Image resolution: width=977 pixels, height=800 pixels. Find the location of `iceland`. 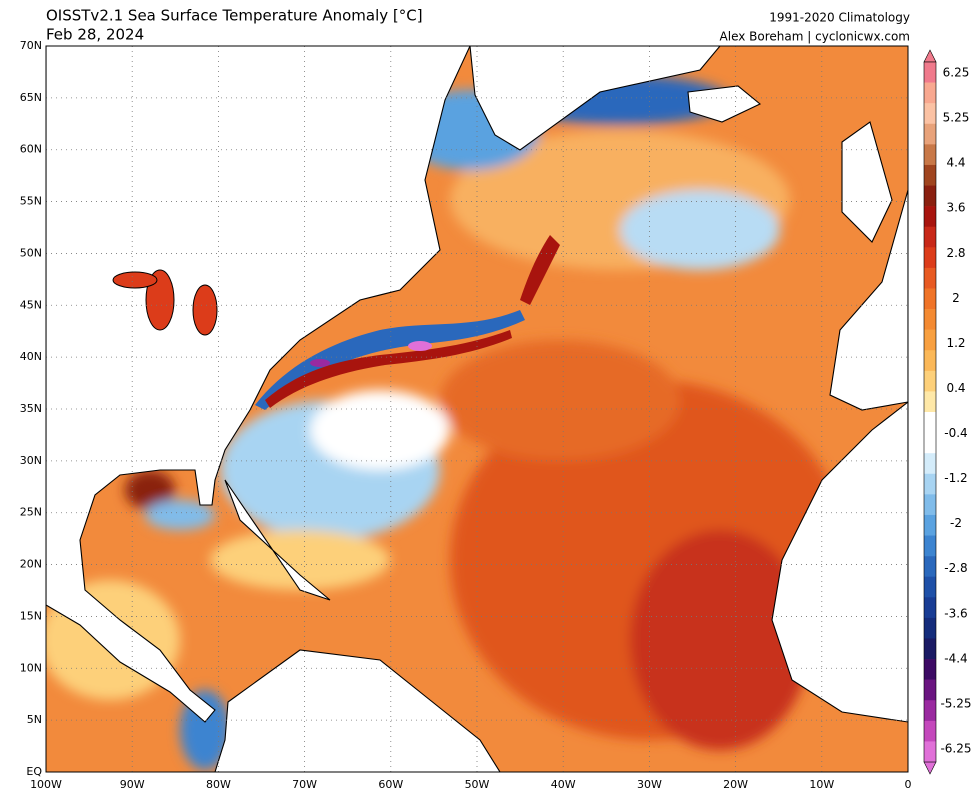

iceland is located at coordinates (724, 104).